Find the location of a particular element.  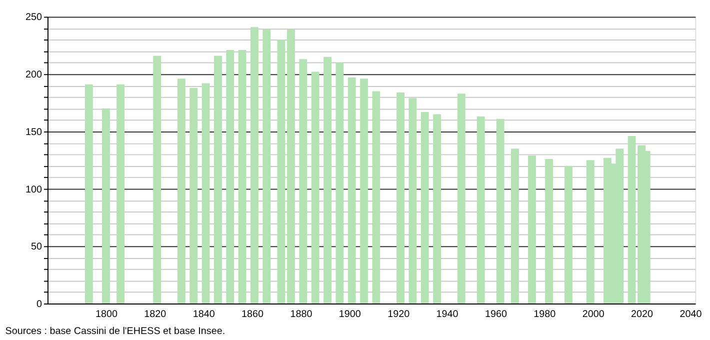

y-tick-label: 50 is located at coordinates (37, 247).